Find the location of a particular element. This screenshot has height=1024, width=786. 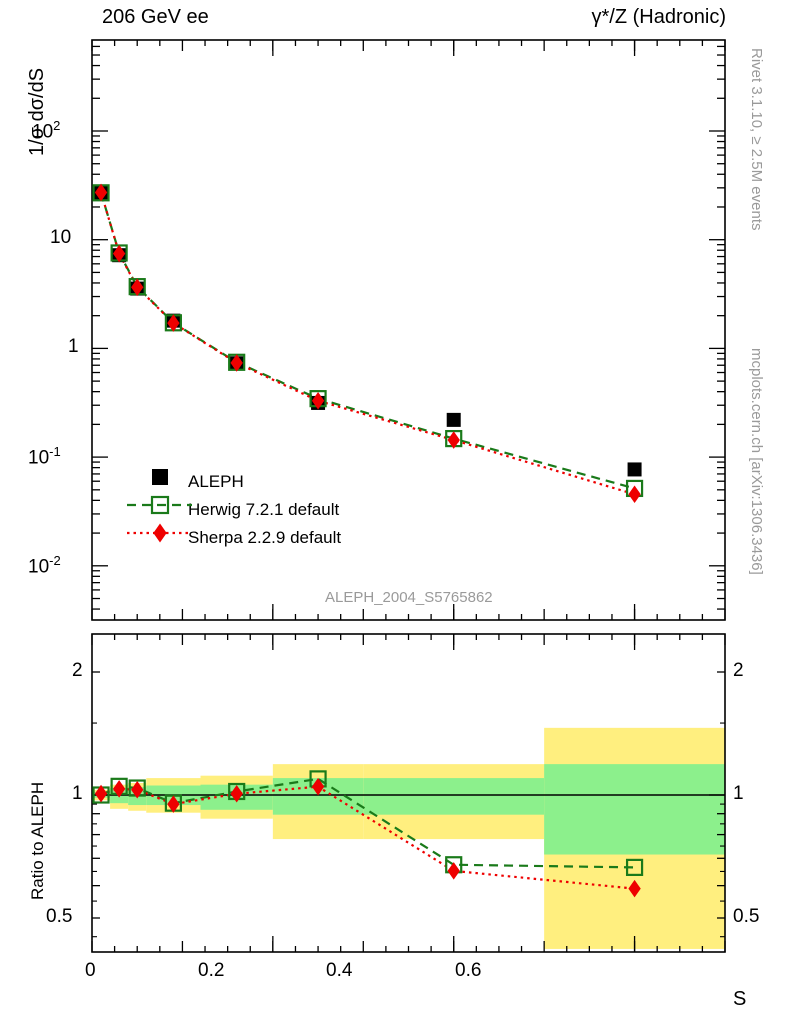

dataset-watermark: ALEPH_2004_S5765862 is located at coordinates (409, 597).